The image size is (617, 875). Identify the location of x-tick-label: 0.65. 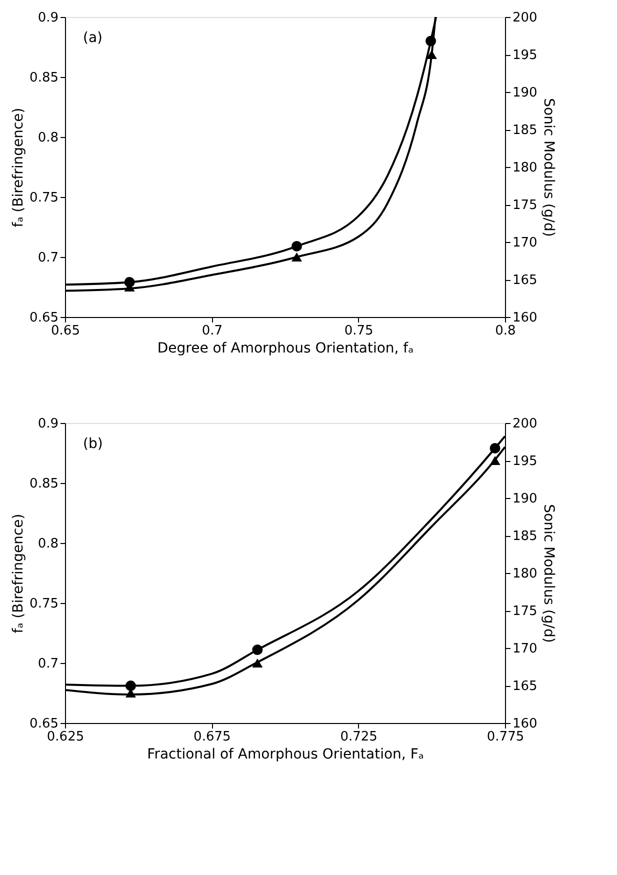
(65, 331).